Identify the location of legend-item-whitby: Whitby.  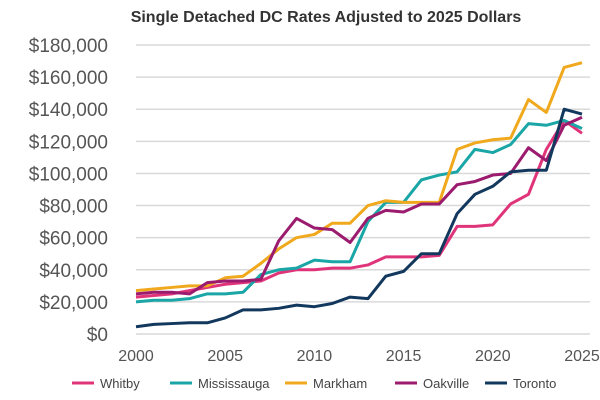
(106, 383).